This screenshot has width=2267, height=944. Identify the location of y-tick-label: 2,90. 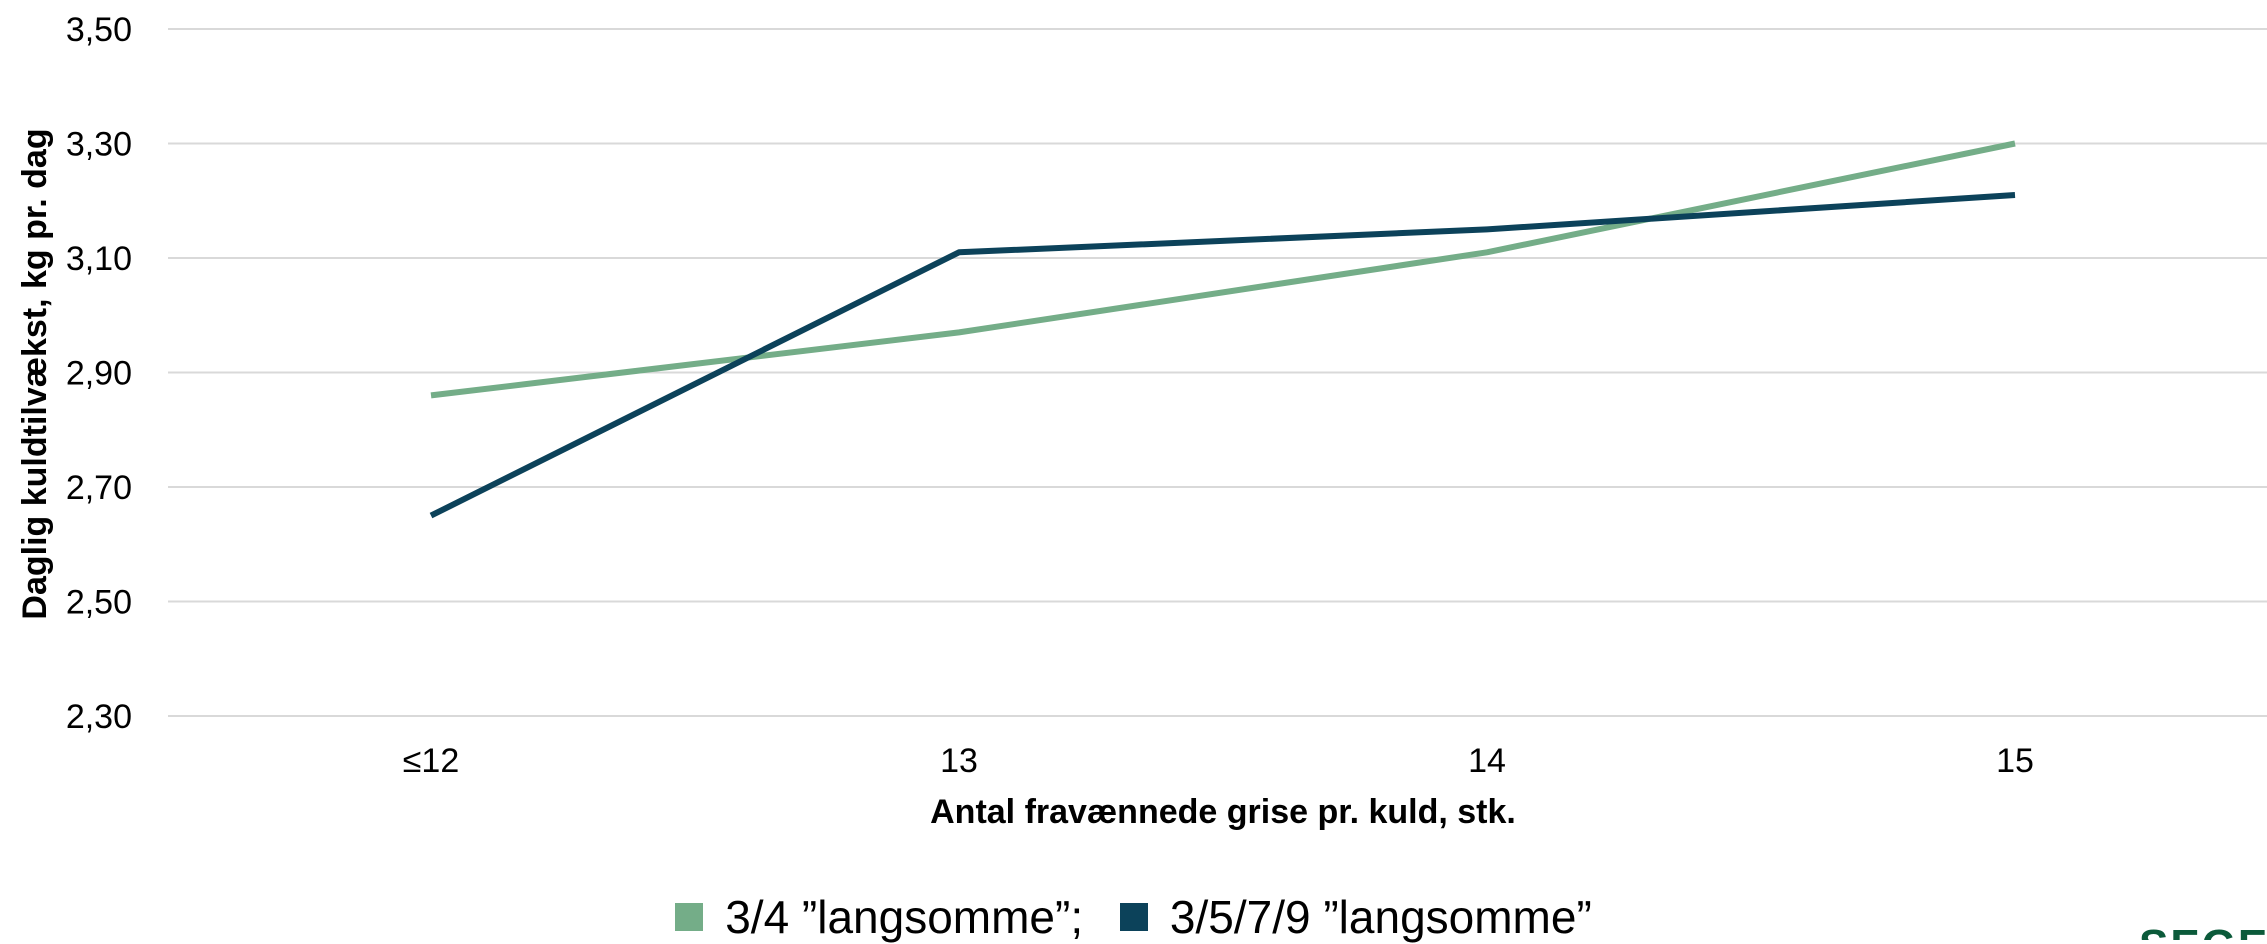
(99, 374).